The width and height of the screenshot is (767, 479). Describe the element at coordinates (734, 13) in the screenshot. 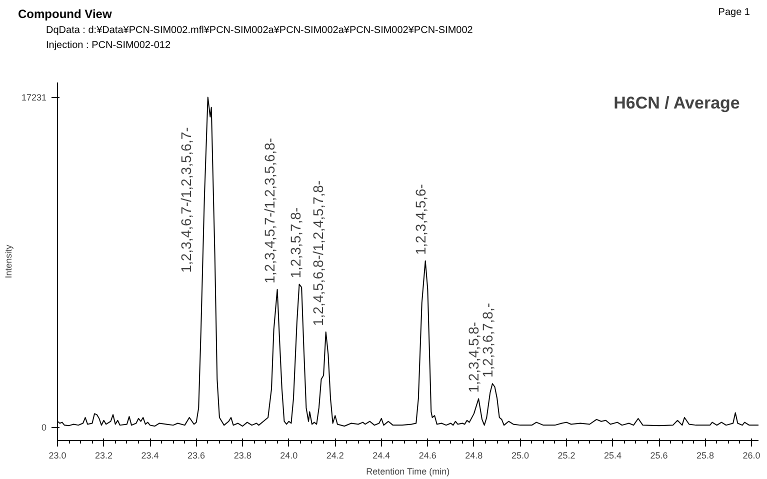

I see `text: Page 1` at that location.